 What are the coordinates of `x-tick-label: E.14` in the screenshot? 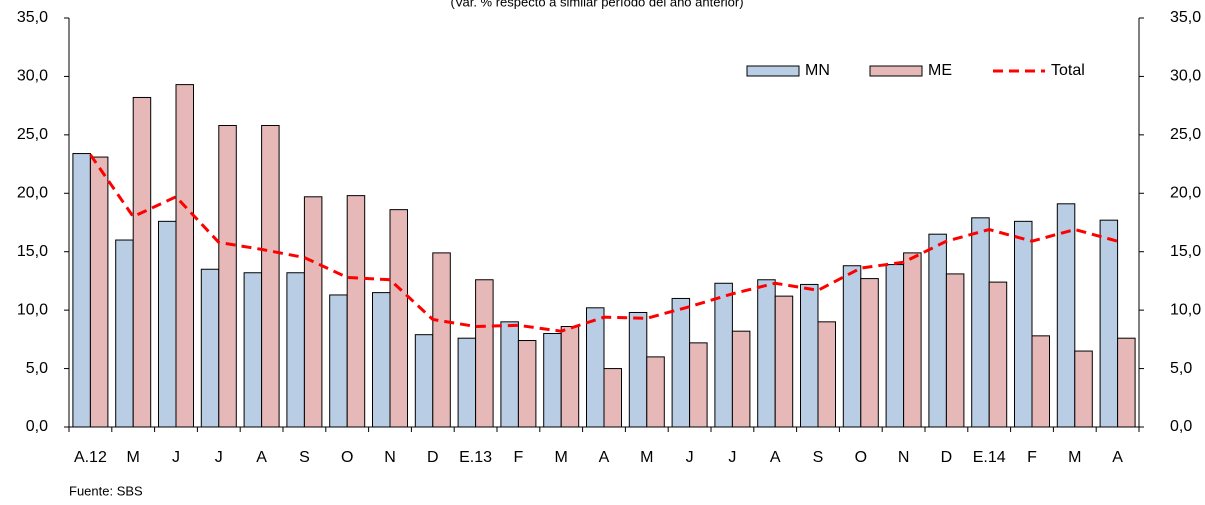 It's located at (989, 457).